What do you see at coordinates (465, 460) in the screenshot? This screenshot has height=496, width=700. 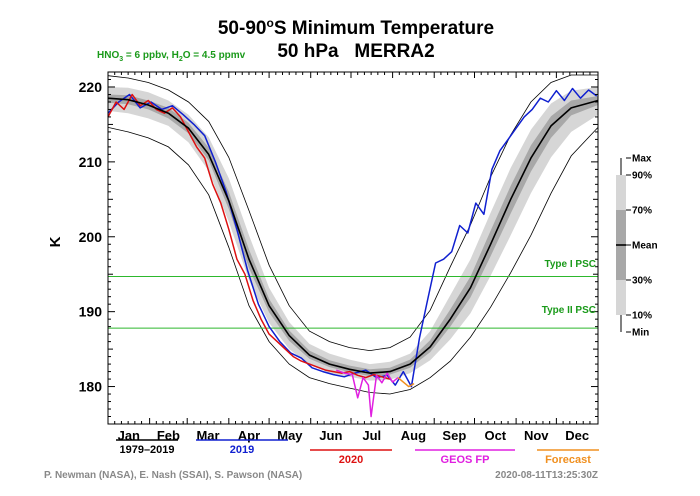 I see `legend-name-3: GEOS FP` at bounding box center [465, 460].